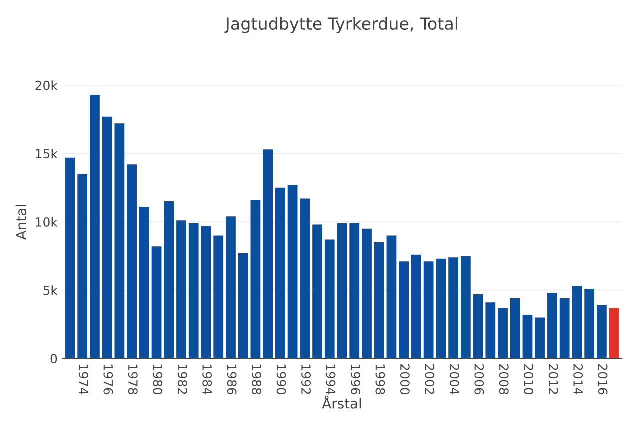 The height and width of the screenshot is (427, 628). What do you see at coordinates (47, 153) in the screenshot?
I see `y-tick-label: 15k` at bounding box center [47, 153].